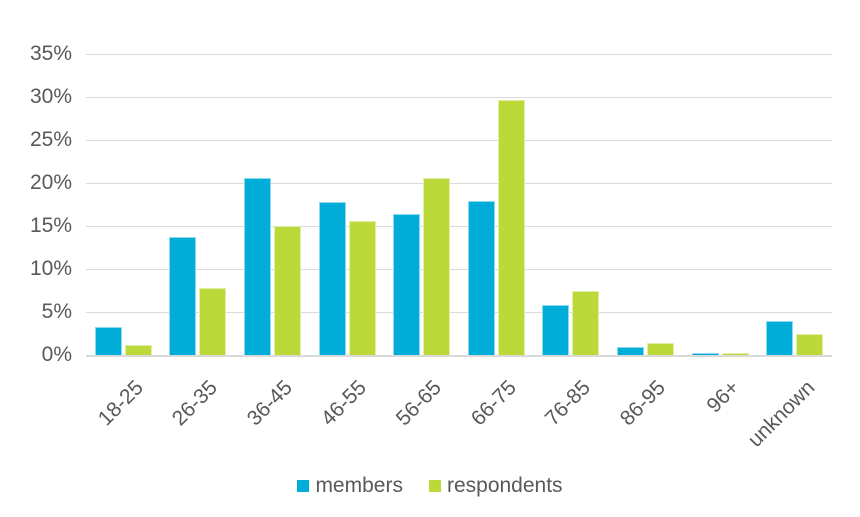  Describe the element at coordinates (359, 485) in the screenshot. I see `legend-label-members: members` at that location.